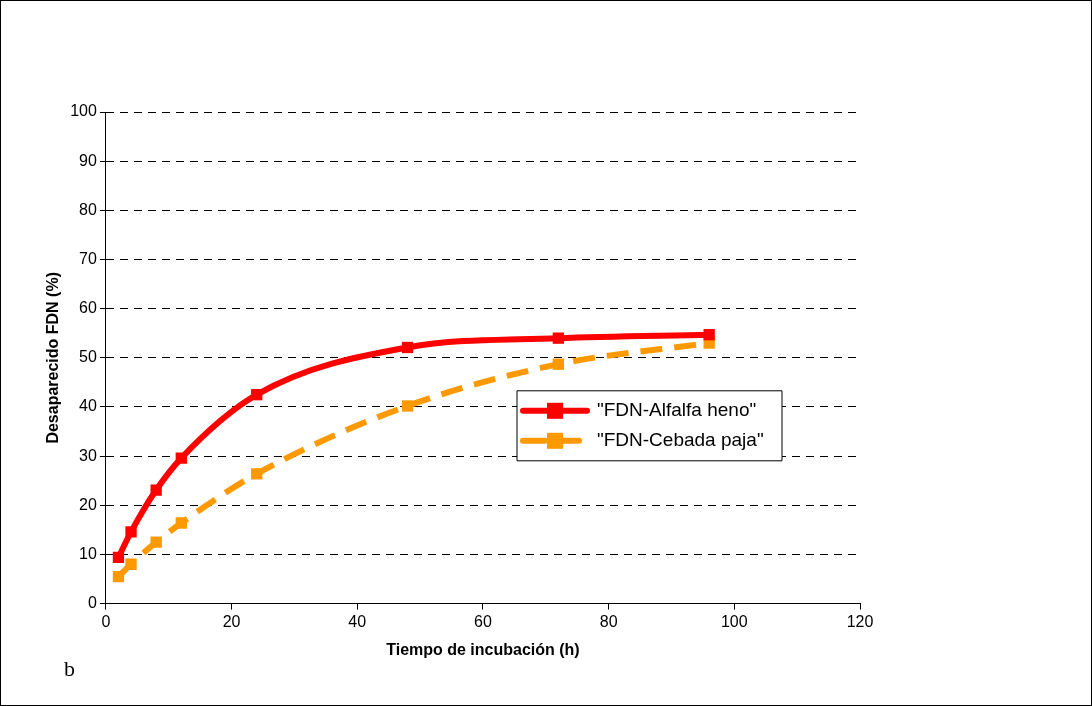  What do you see at coordinates (88, 160) in the screenshot?
I see `y-tick-label: 90` at bounding box center [88, 160].